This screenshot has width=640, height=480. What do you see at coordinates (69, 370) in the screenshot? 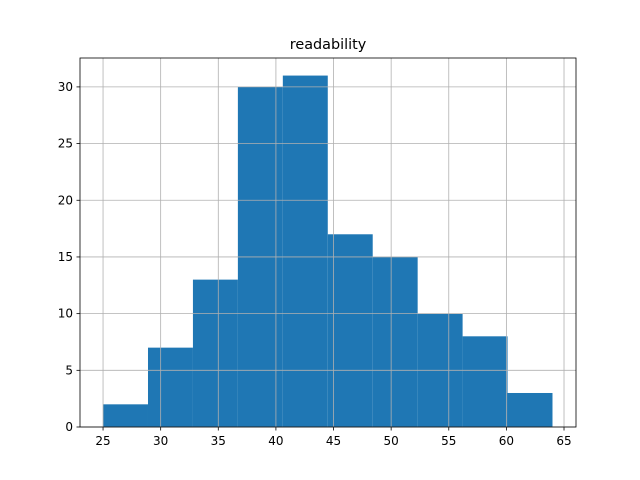
I see `y-tick-label: 5` at bounding box center [69, 370].